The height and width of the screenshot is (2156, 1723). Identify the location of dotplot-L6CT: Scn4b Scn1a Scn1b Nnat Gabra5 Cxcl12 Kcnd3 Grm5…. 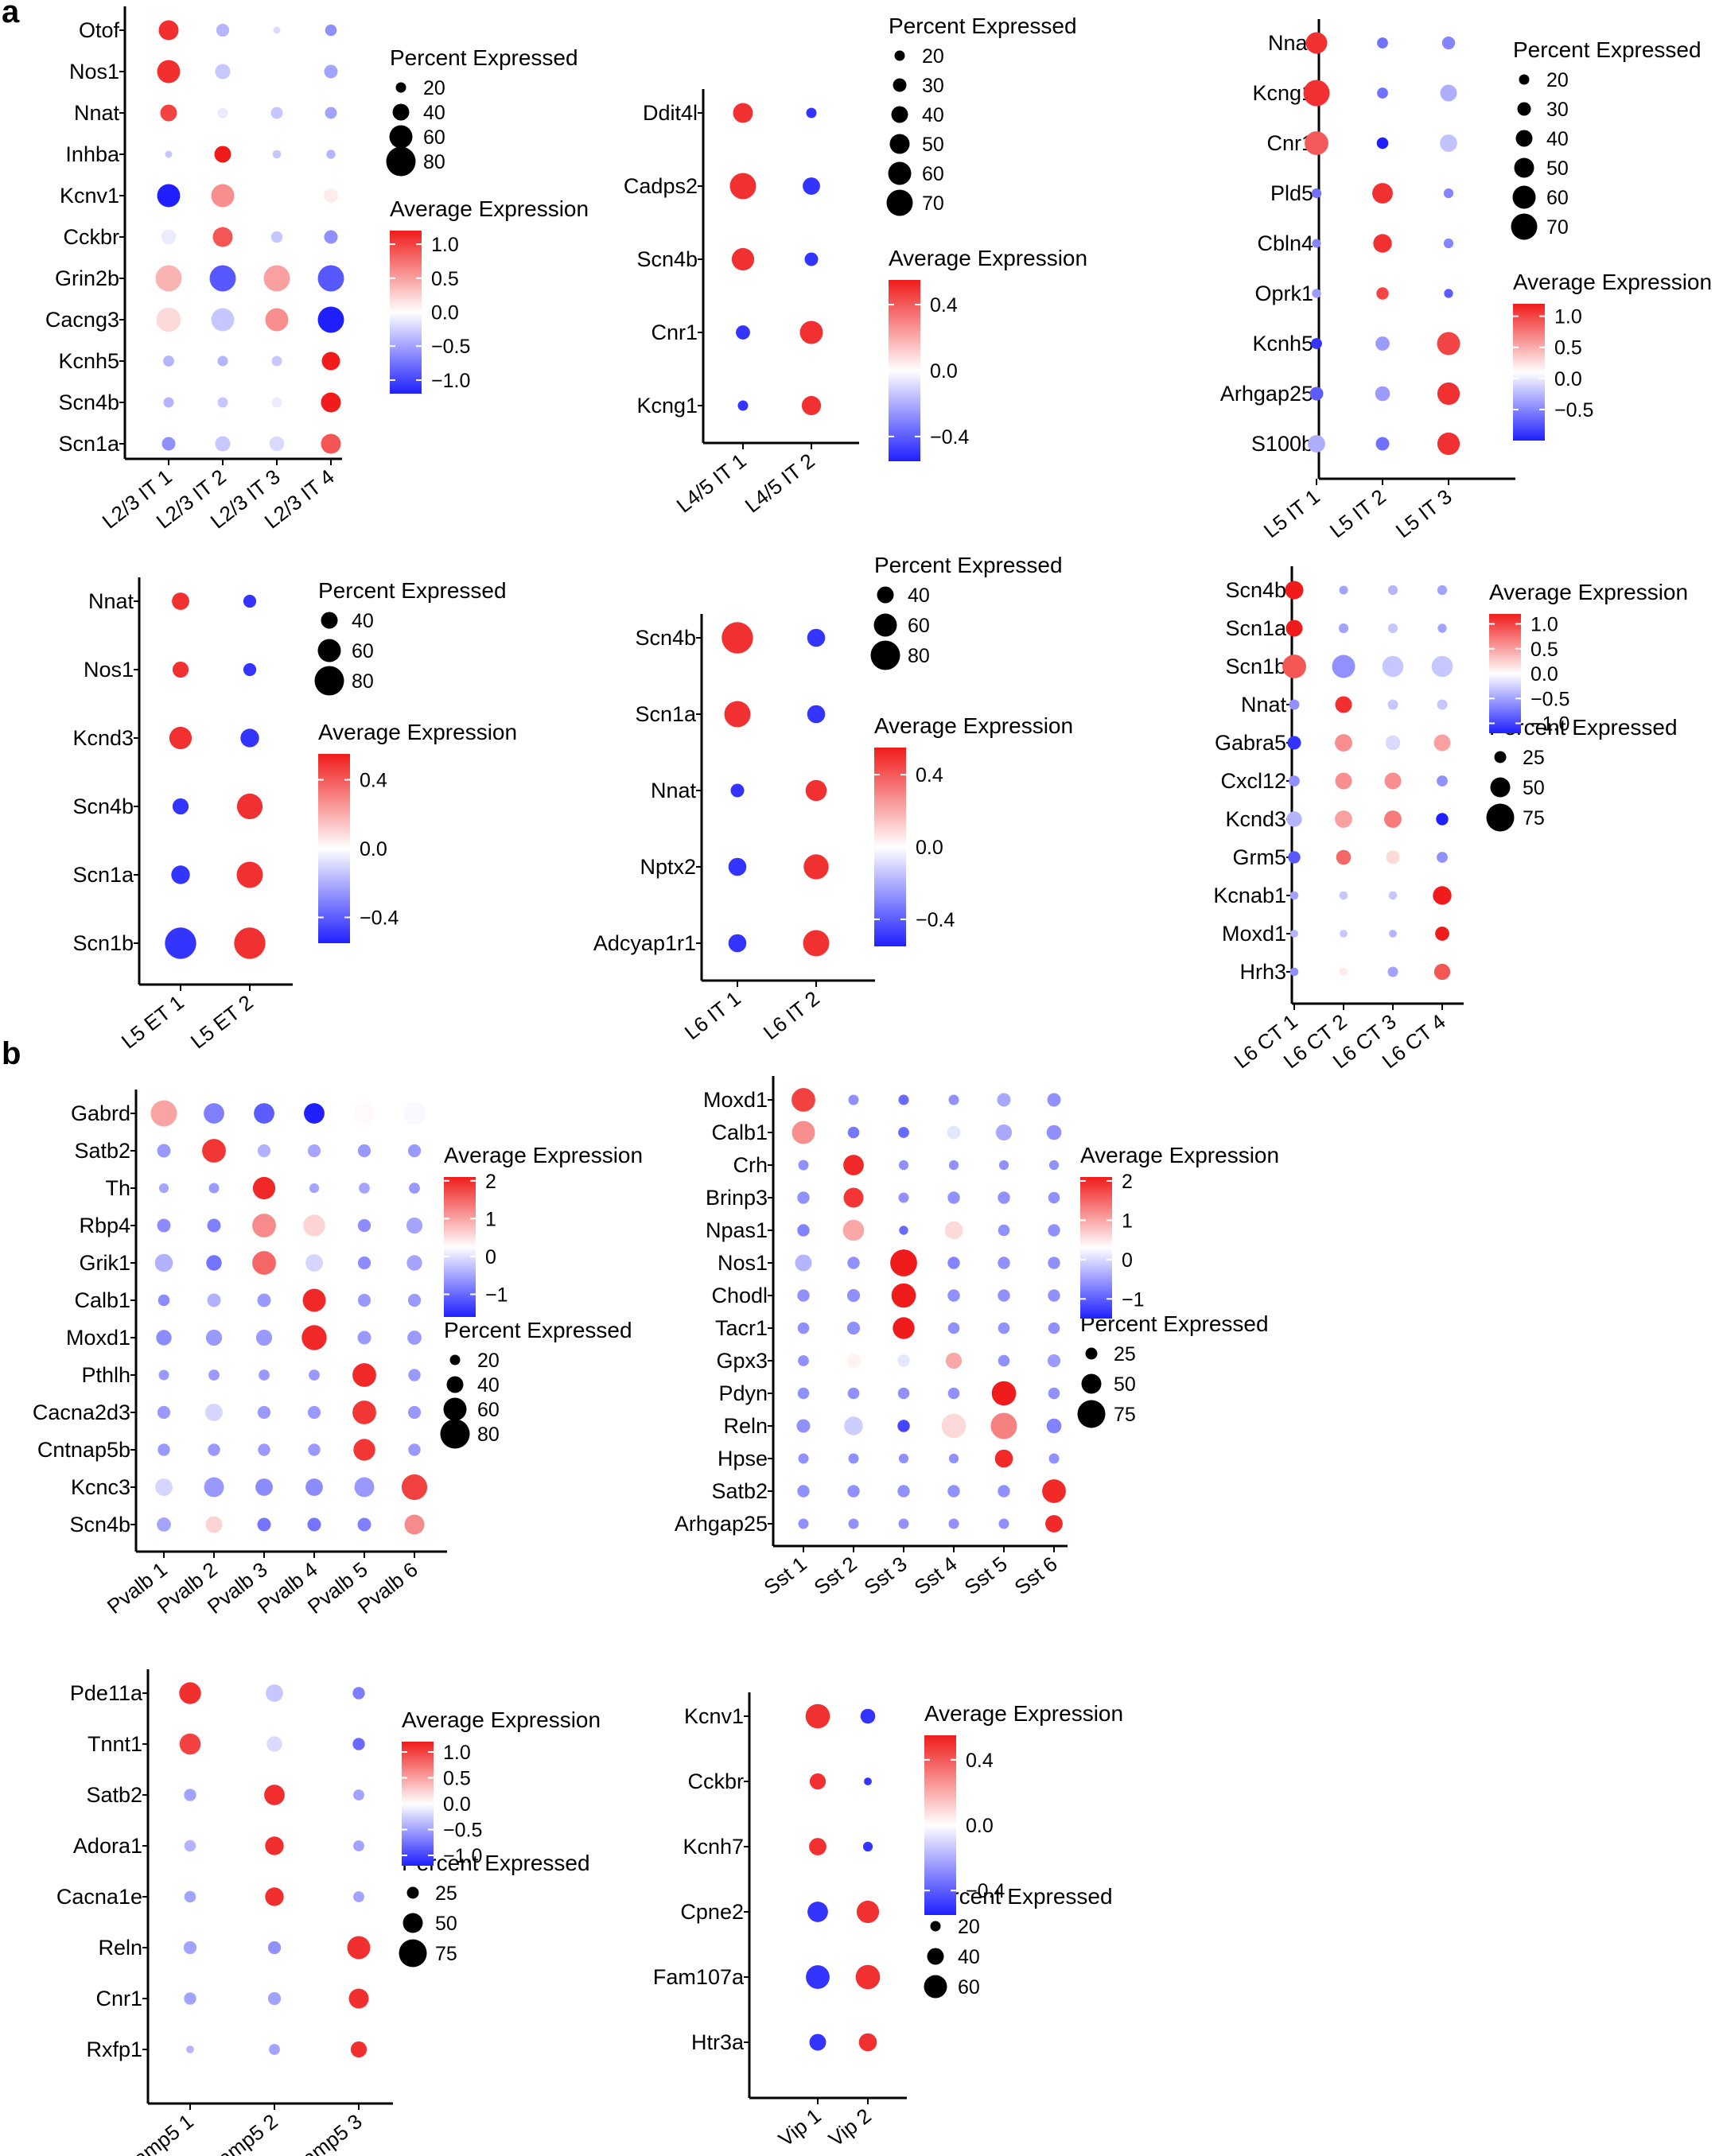
(1450, 819).